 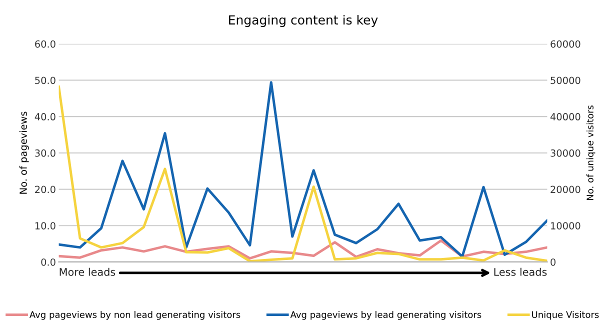 I want to click on y-tick-label: 30.0, so click(x=45, y=153).